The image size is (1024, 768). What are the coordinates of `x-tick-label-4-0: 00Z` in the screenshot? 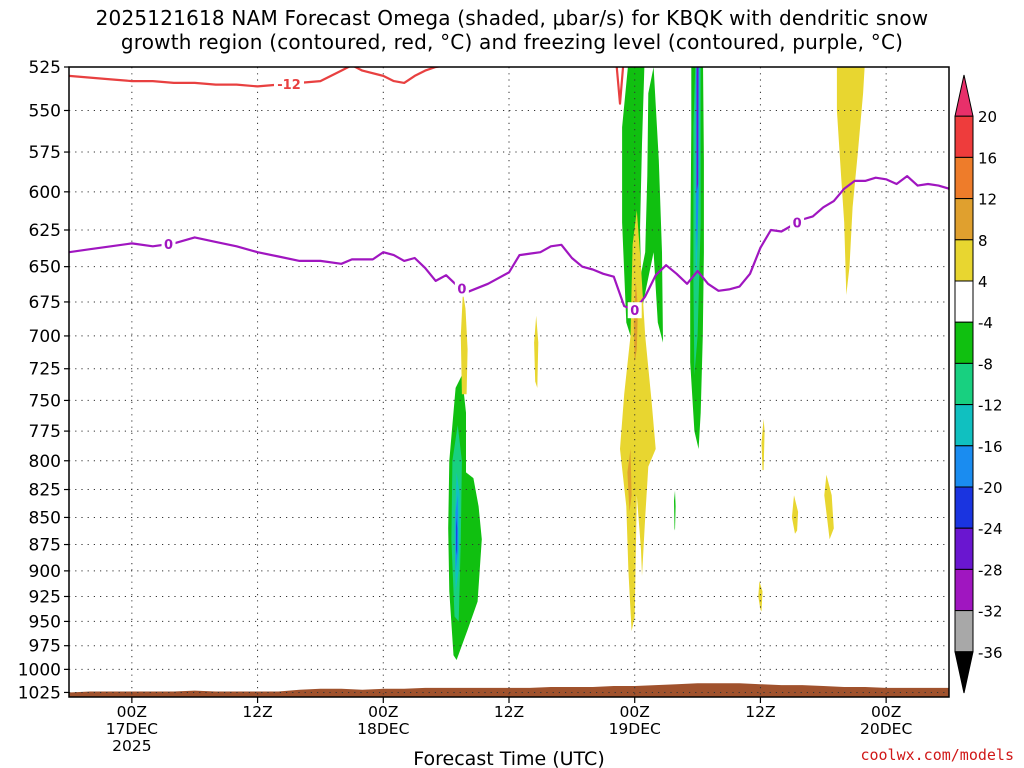 It's located at (635, 712).